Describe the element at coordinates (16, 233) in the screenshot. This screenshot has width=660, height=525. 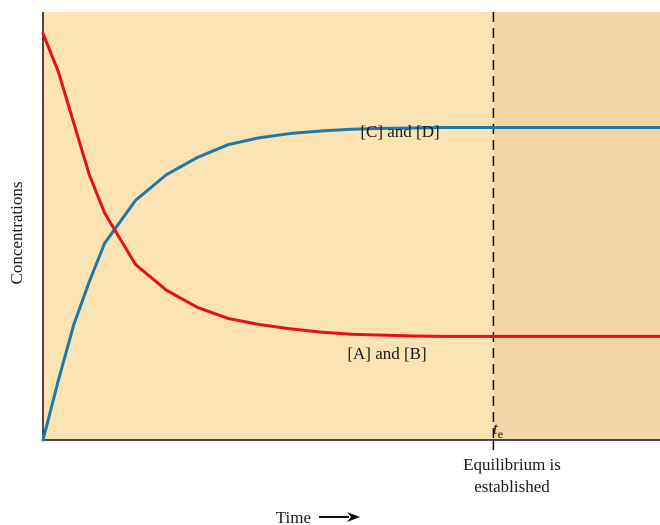
I see `y-axis-label: Concentrations` at that location.